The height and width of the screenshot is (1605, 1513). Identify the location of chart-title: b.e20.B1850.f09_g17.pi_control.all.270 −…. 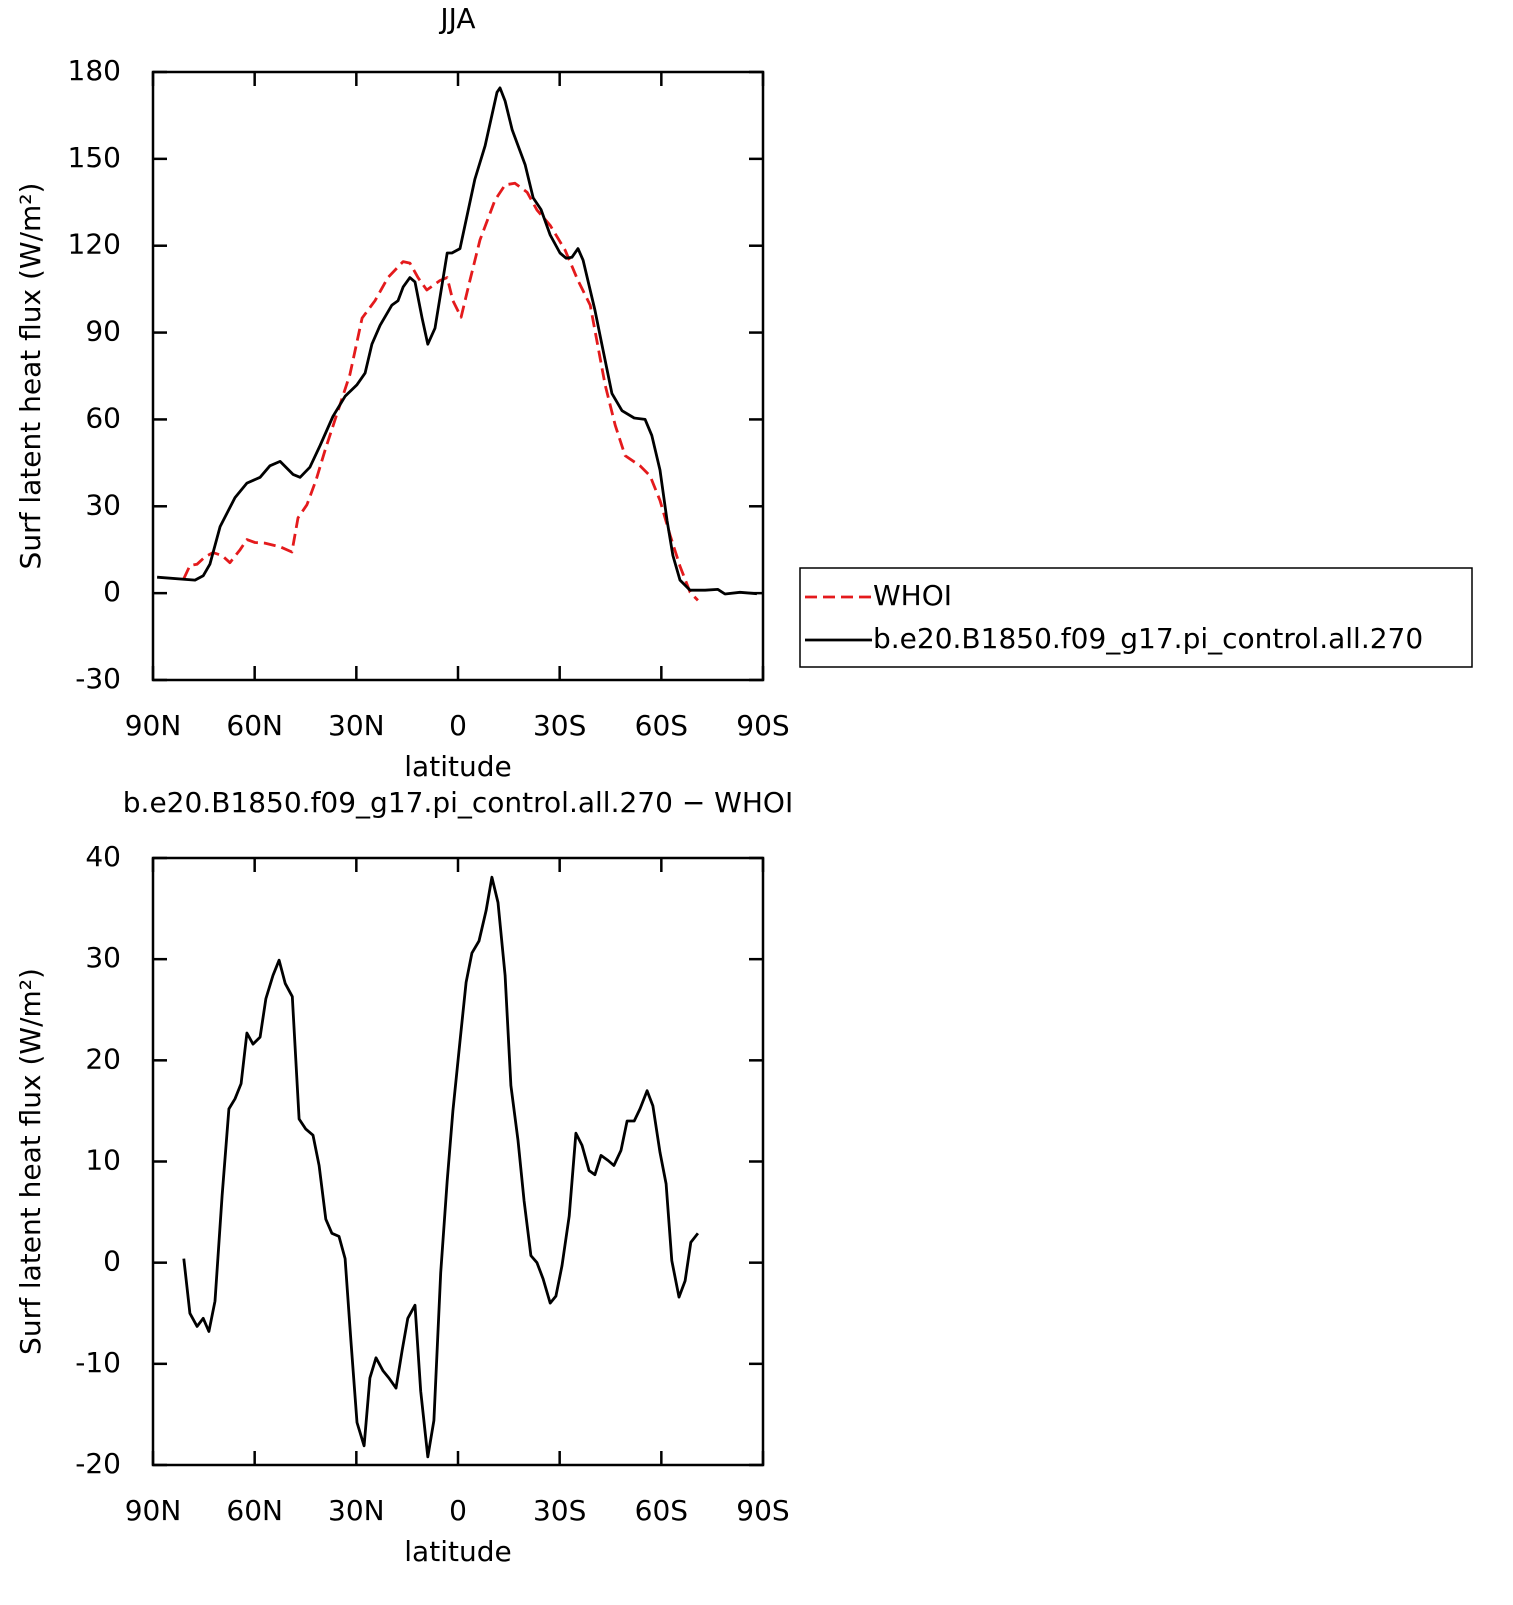
(458, 802).